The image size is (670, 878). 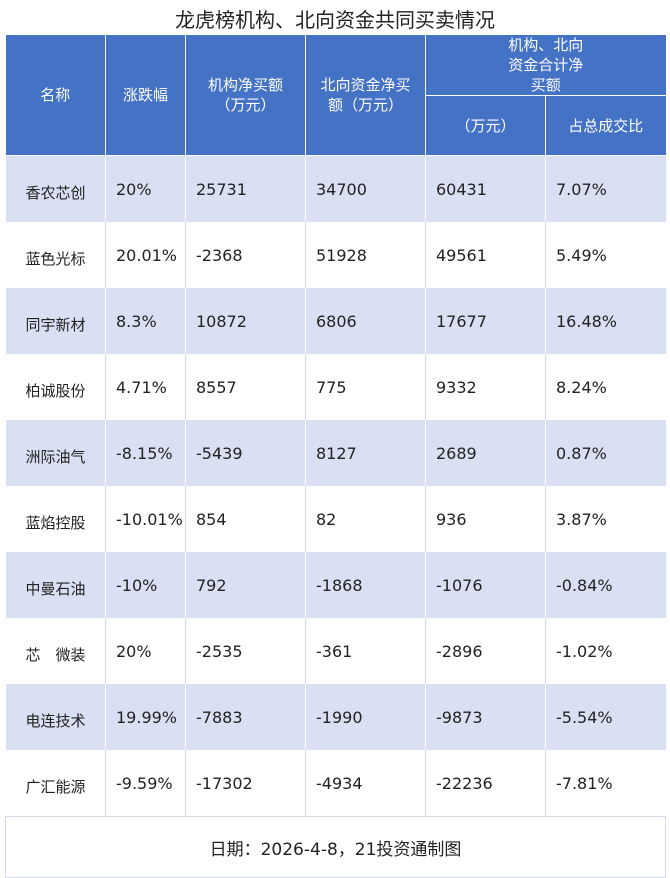 What do you see at coordinates (245, 651) in the screenshot?
I see `cell-inst-net: -2535` at bounding box center [245, 651].